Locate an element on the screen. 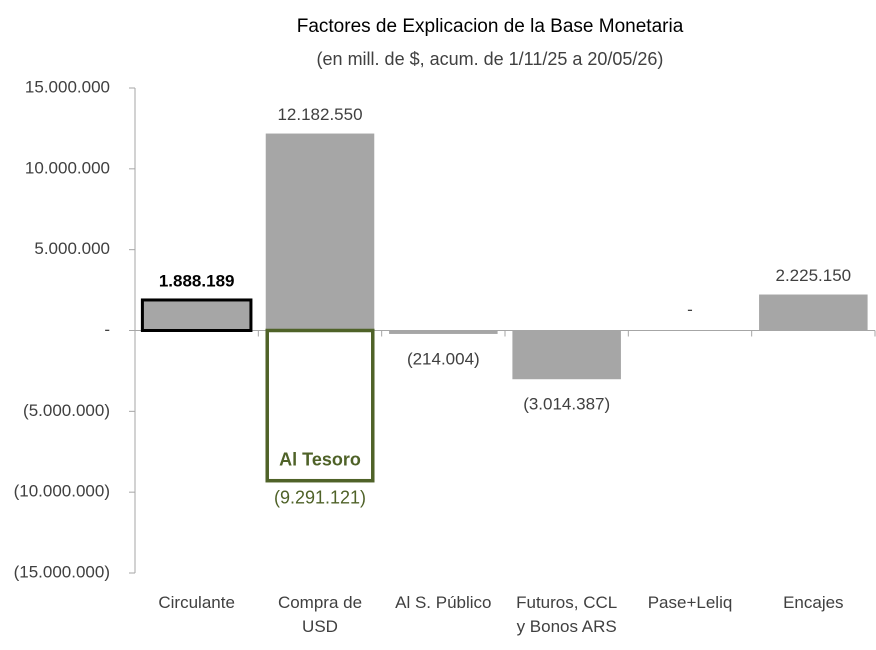 Image resolution: width=876 pixels, height=650 pixels. y-tick-label: (15.000.000) is located at coordinates (62, 571).